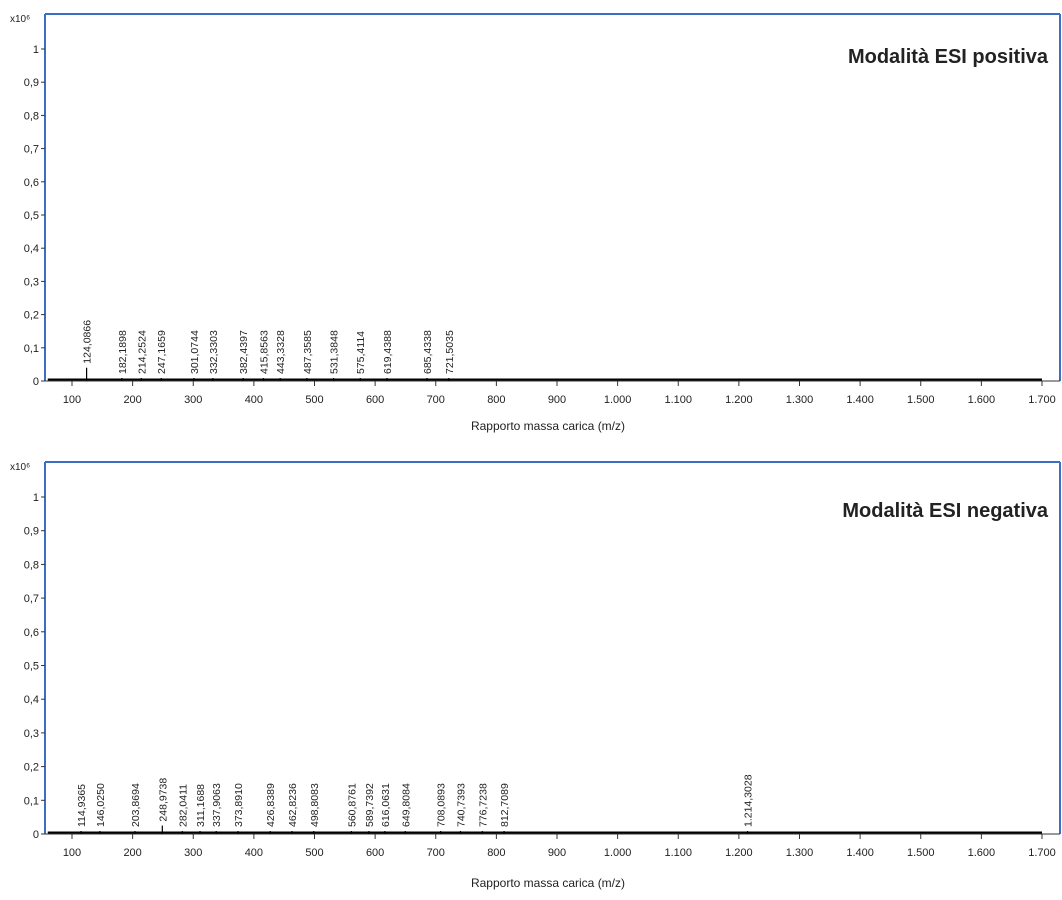 The image size is (1062, 900). Describe the element at coordinates (361, 352) in the screenshot. I see `peak-label: 575,4114` at that location.